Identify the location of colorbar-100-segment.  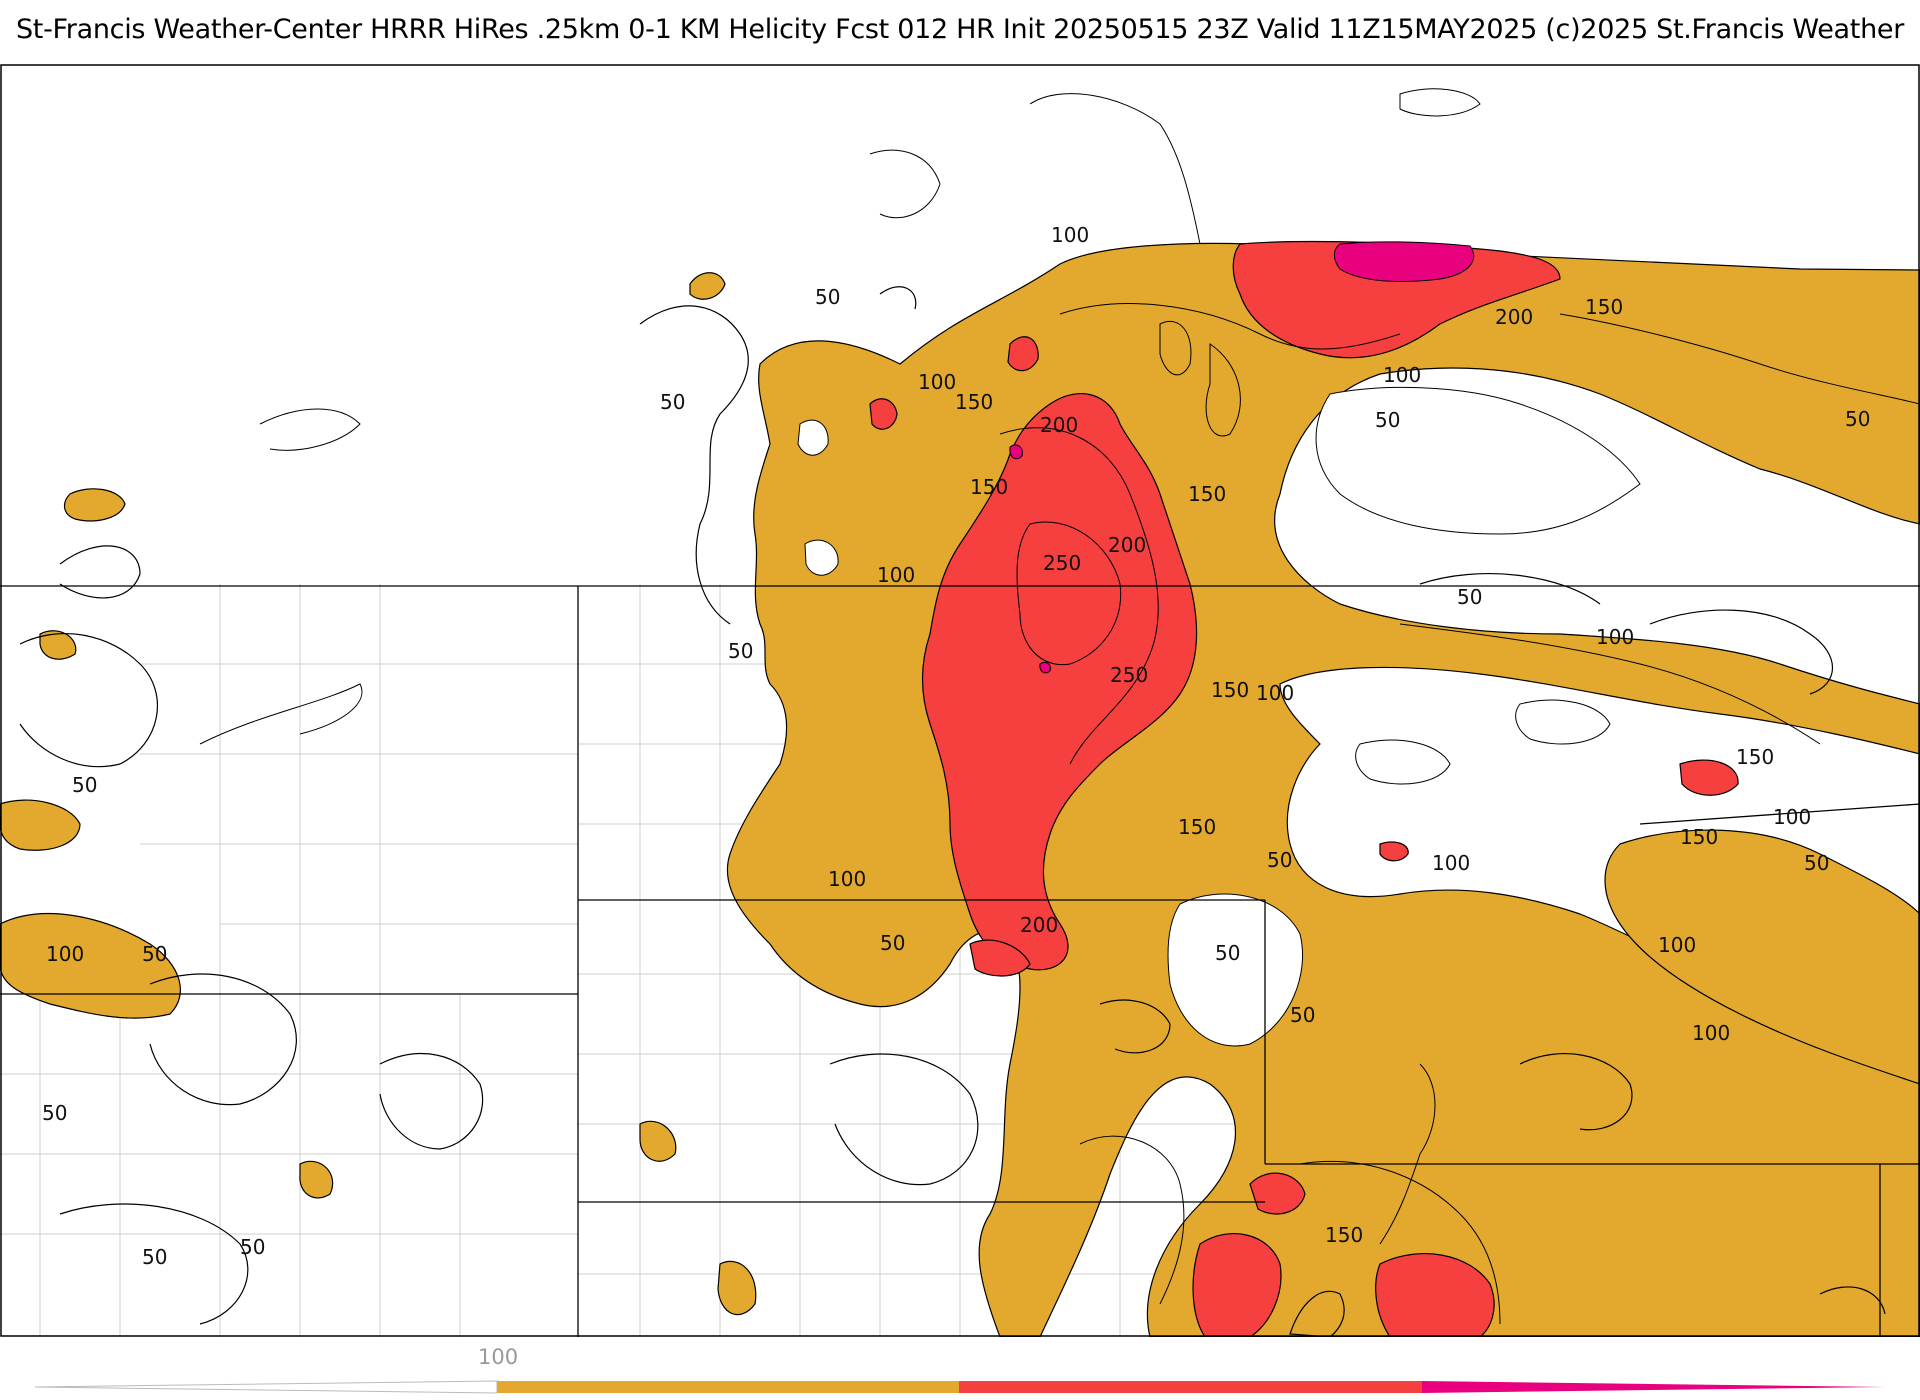
(728, 1387).